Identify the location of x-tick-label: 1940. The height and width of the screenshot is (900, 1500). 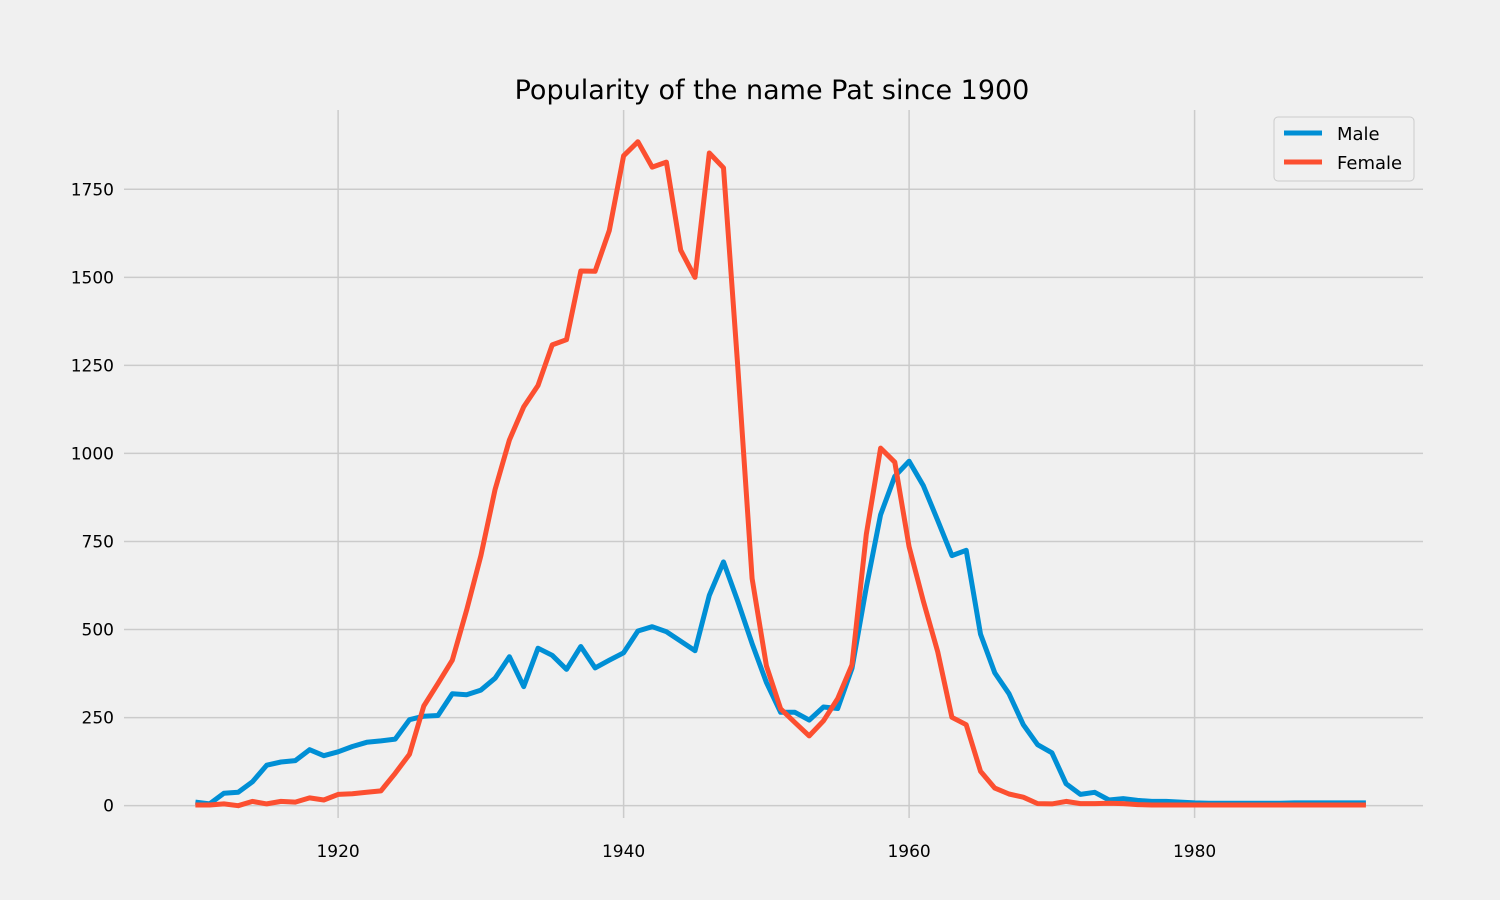
(623, 852).